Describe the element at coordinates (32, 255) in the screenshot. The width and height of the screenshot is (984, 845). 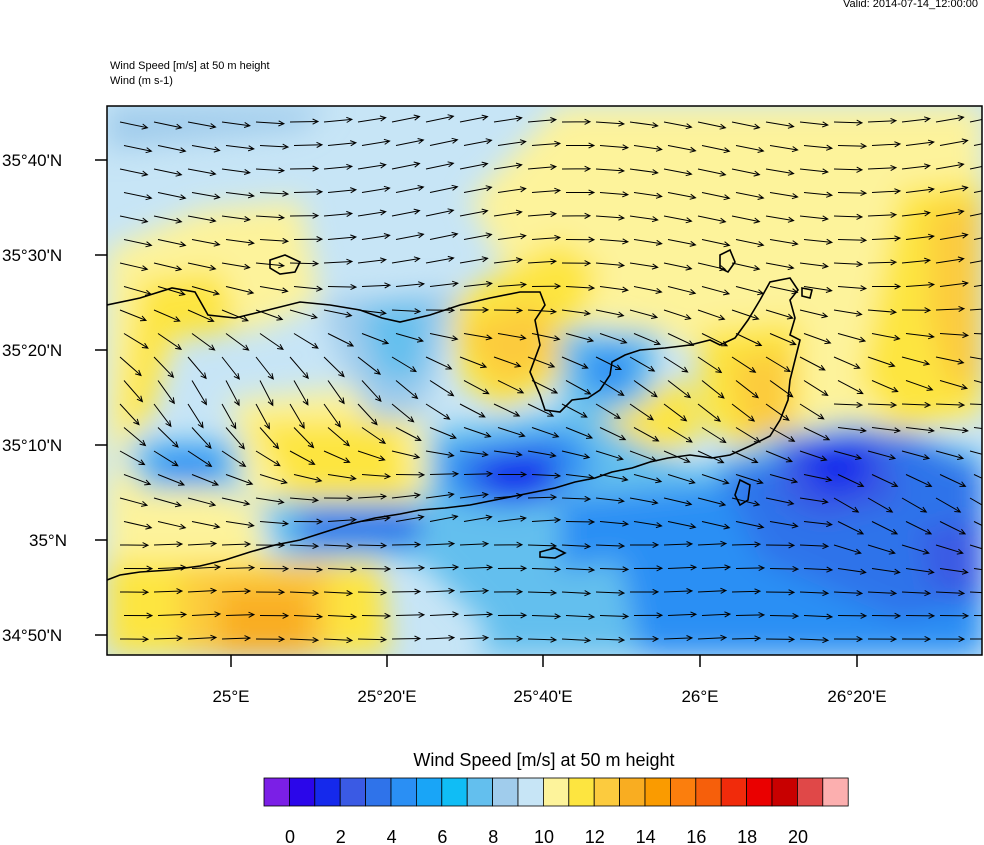
I see `lat-label: 35°30'N` at that location.